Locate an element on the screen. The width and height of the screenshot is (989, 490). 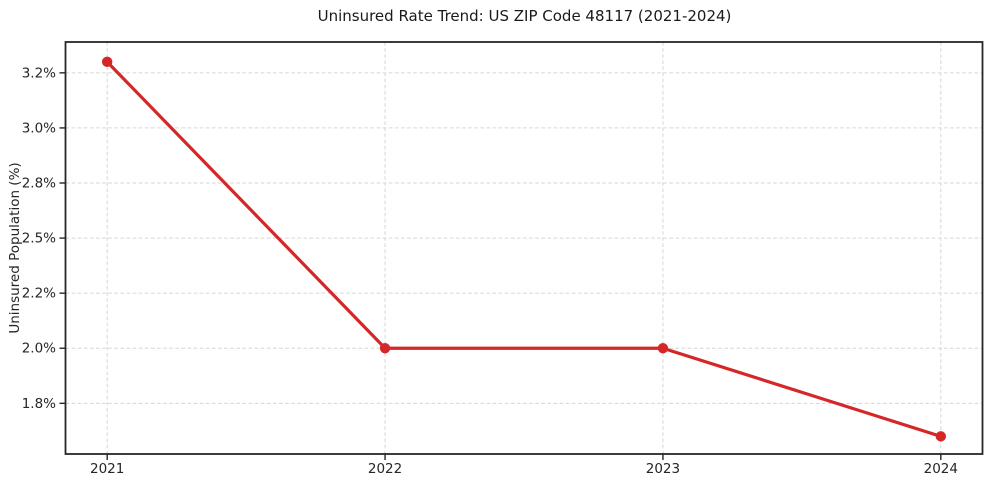
y-tick-label: 2.0% is located at coordinates (39, 349).